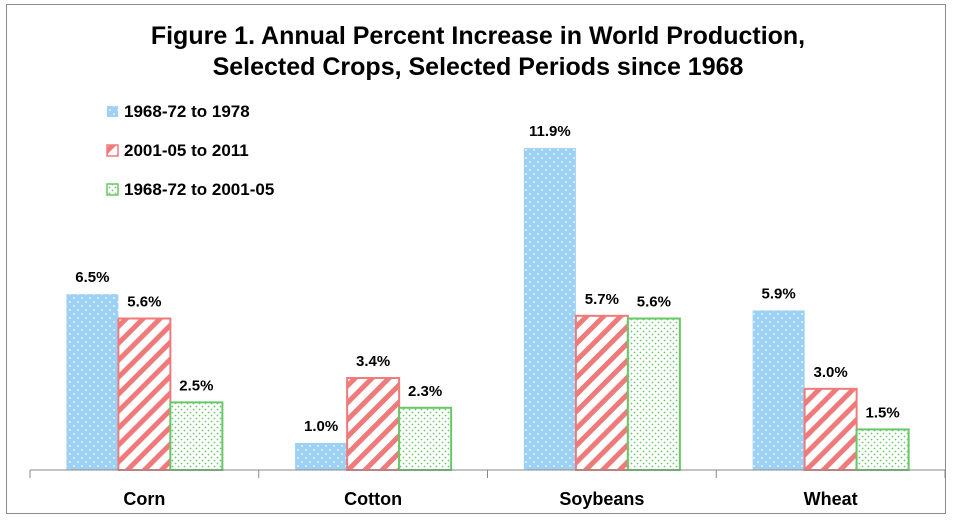 The image size is (954, 521). What do you see at coordinates (199, 189) in the screenshot?
I see `legend-label-3: 1968-72 to 2001-05` at bounding box center [199, 189].